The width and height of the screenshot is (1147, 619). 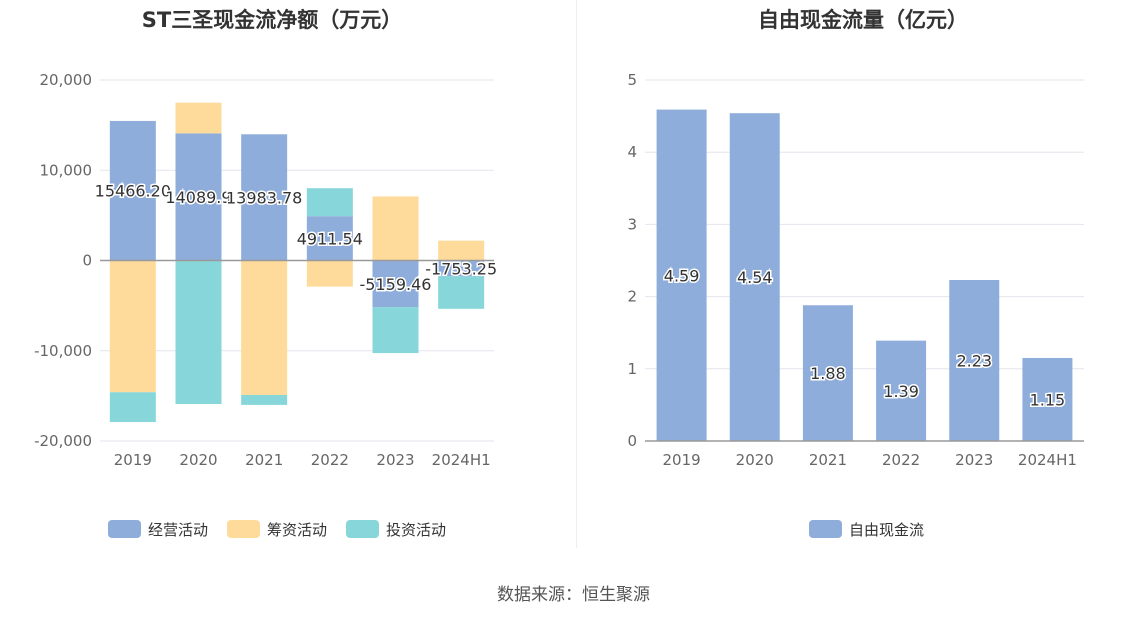 I want to click on data-label: -1753.25, so click(x=461, y=268).